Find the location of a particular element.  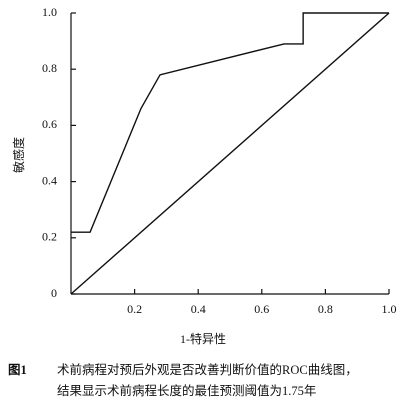

x-tick-label: 1.0 is located at coordinates (389, 309).